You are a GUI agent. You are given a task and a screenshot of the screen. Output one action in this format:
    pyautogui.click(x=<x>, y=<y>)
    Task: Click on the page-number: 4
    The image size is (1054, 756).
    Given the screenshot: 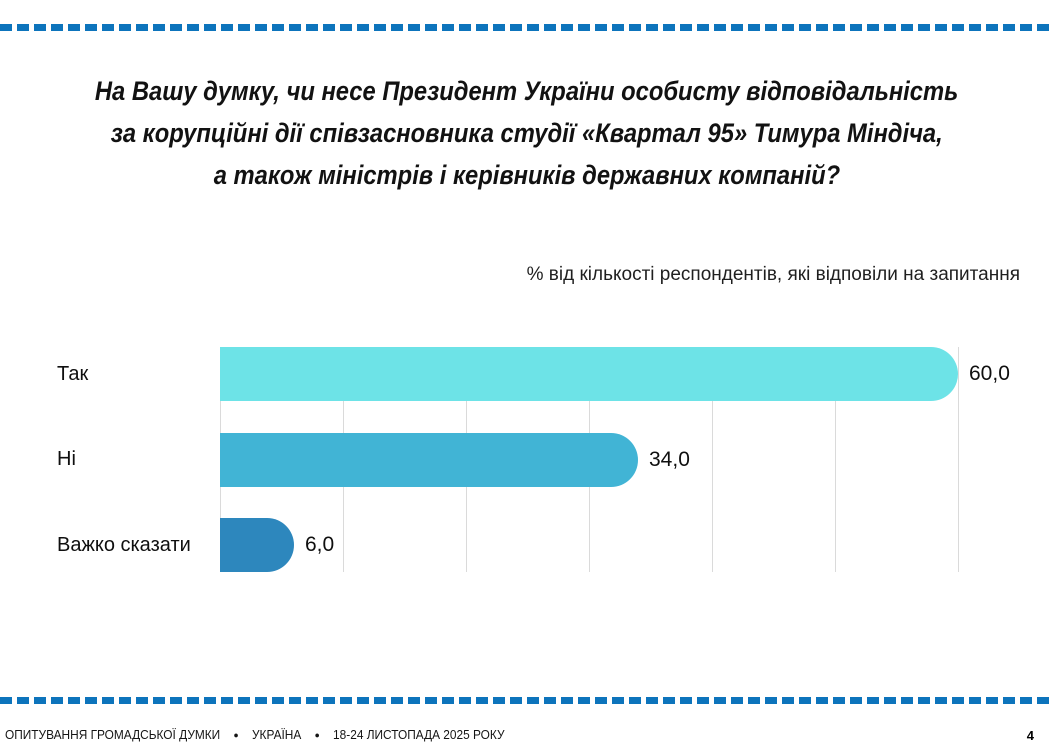 What is the action you would take?
    pyautogui.click(x=1030, y=735)
    